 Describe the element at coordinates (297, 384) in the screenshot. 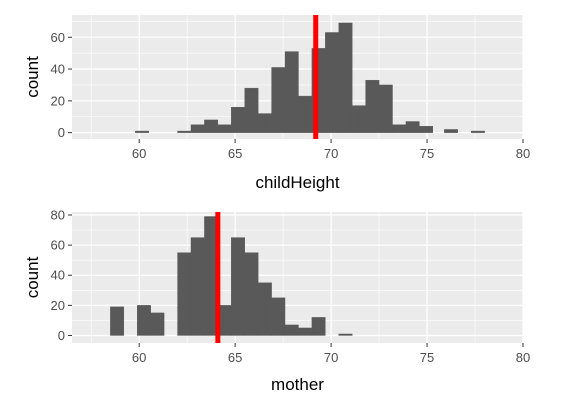

I see `x-axis-title: mother` at that location.